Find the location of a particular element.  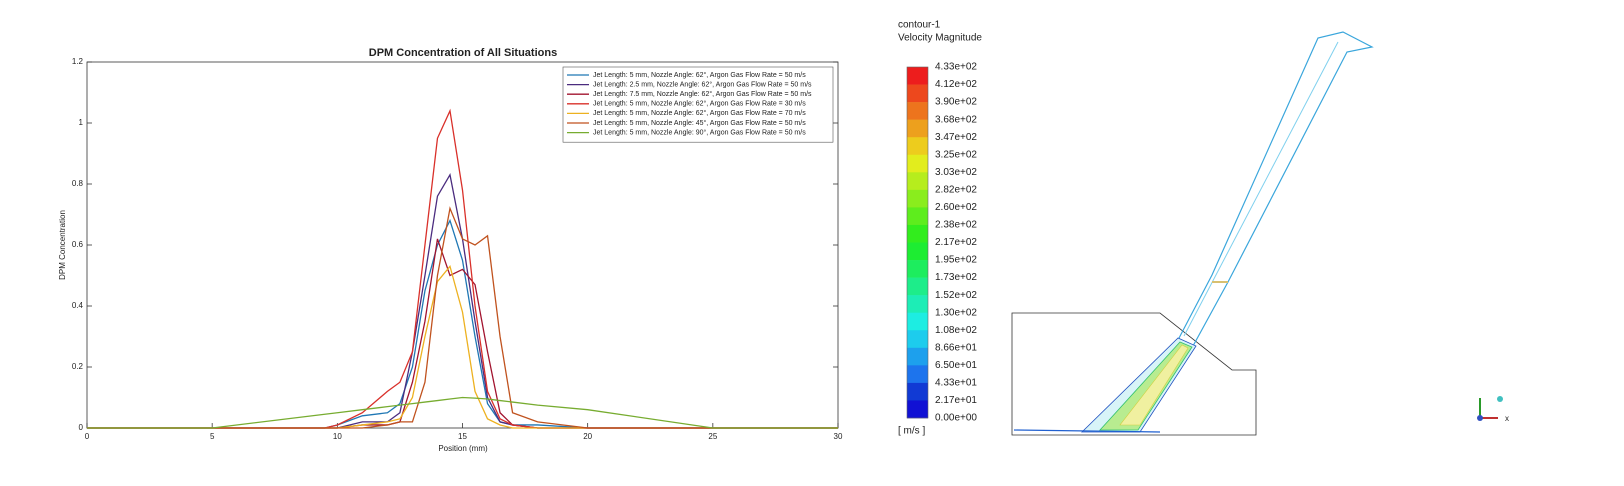

colorbar-label: 4.33e+01 is located at coordinates (956, 383).